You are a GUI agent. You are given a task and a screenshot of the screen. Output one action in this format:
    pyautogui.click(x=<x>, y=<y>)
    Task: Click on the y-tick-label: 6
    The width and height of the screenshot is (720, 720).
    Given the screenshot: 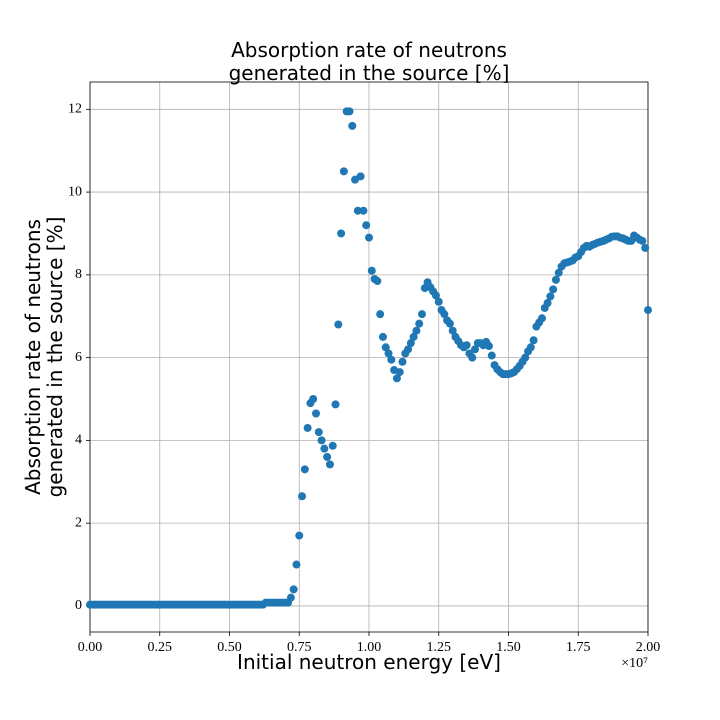 What is the action you would take?
    pyautogui.click(x=78, y=357)
    